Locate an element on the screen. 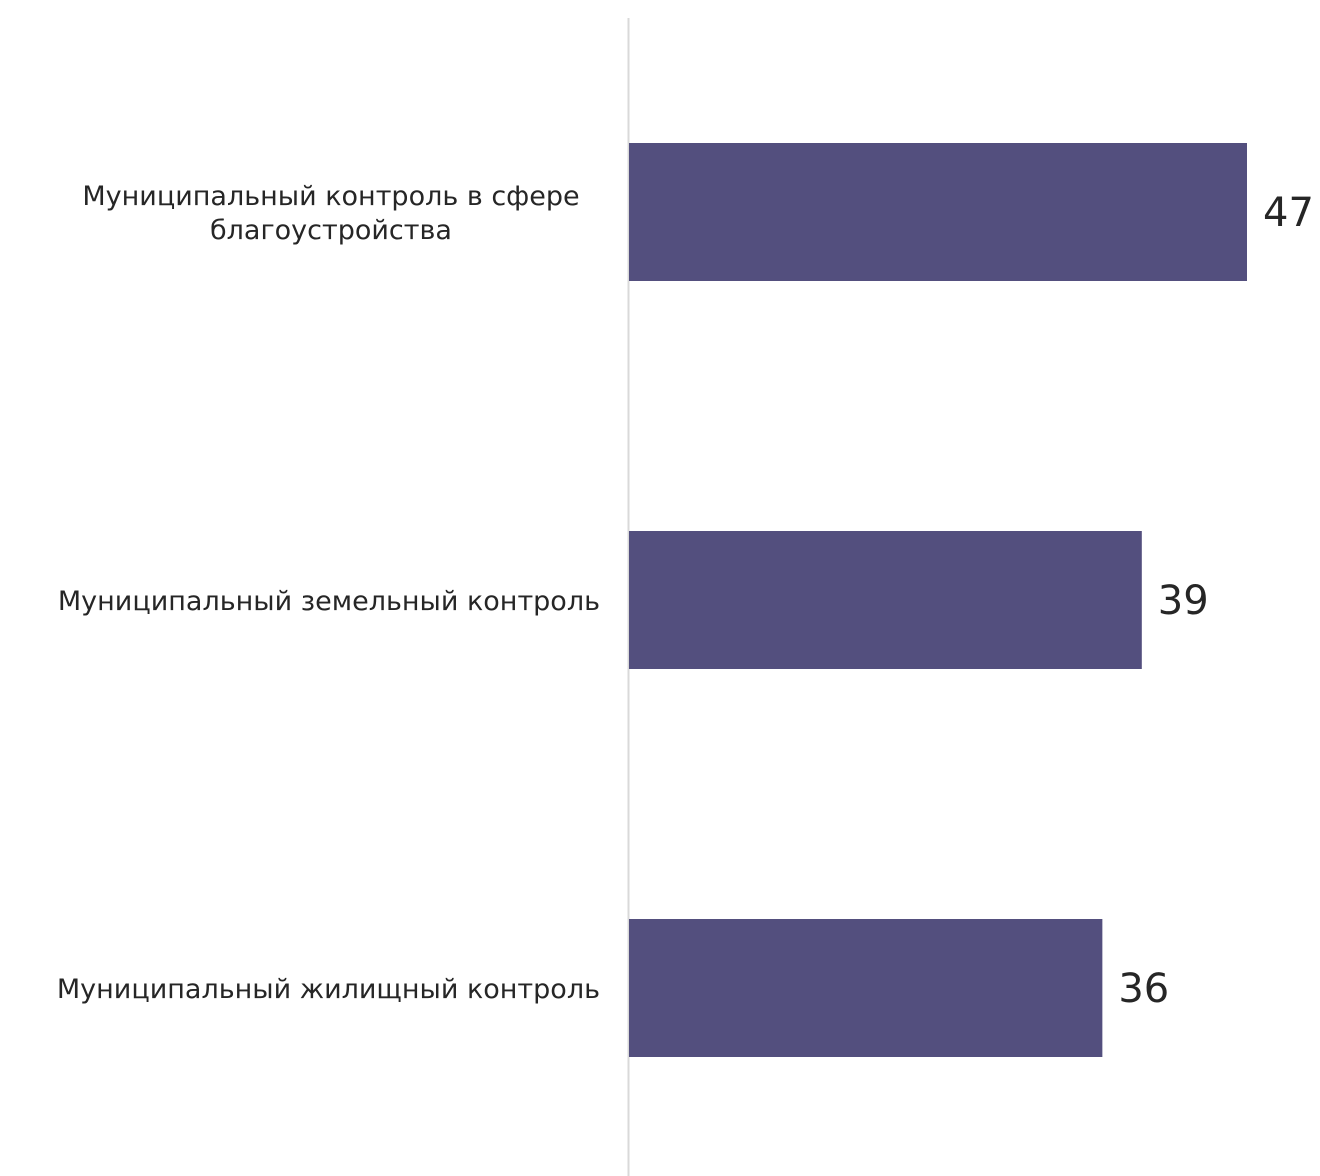  value-labels-group: 47 39 36 is located at coordinates (1216, 601).